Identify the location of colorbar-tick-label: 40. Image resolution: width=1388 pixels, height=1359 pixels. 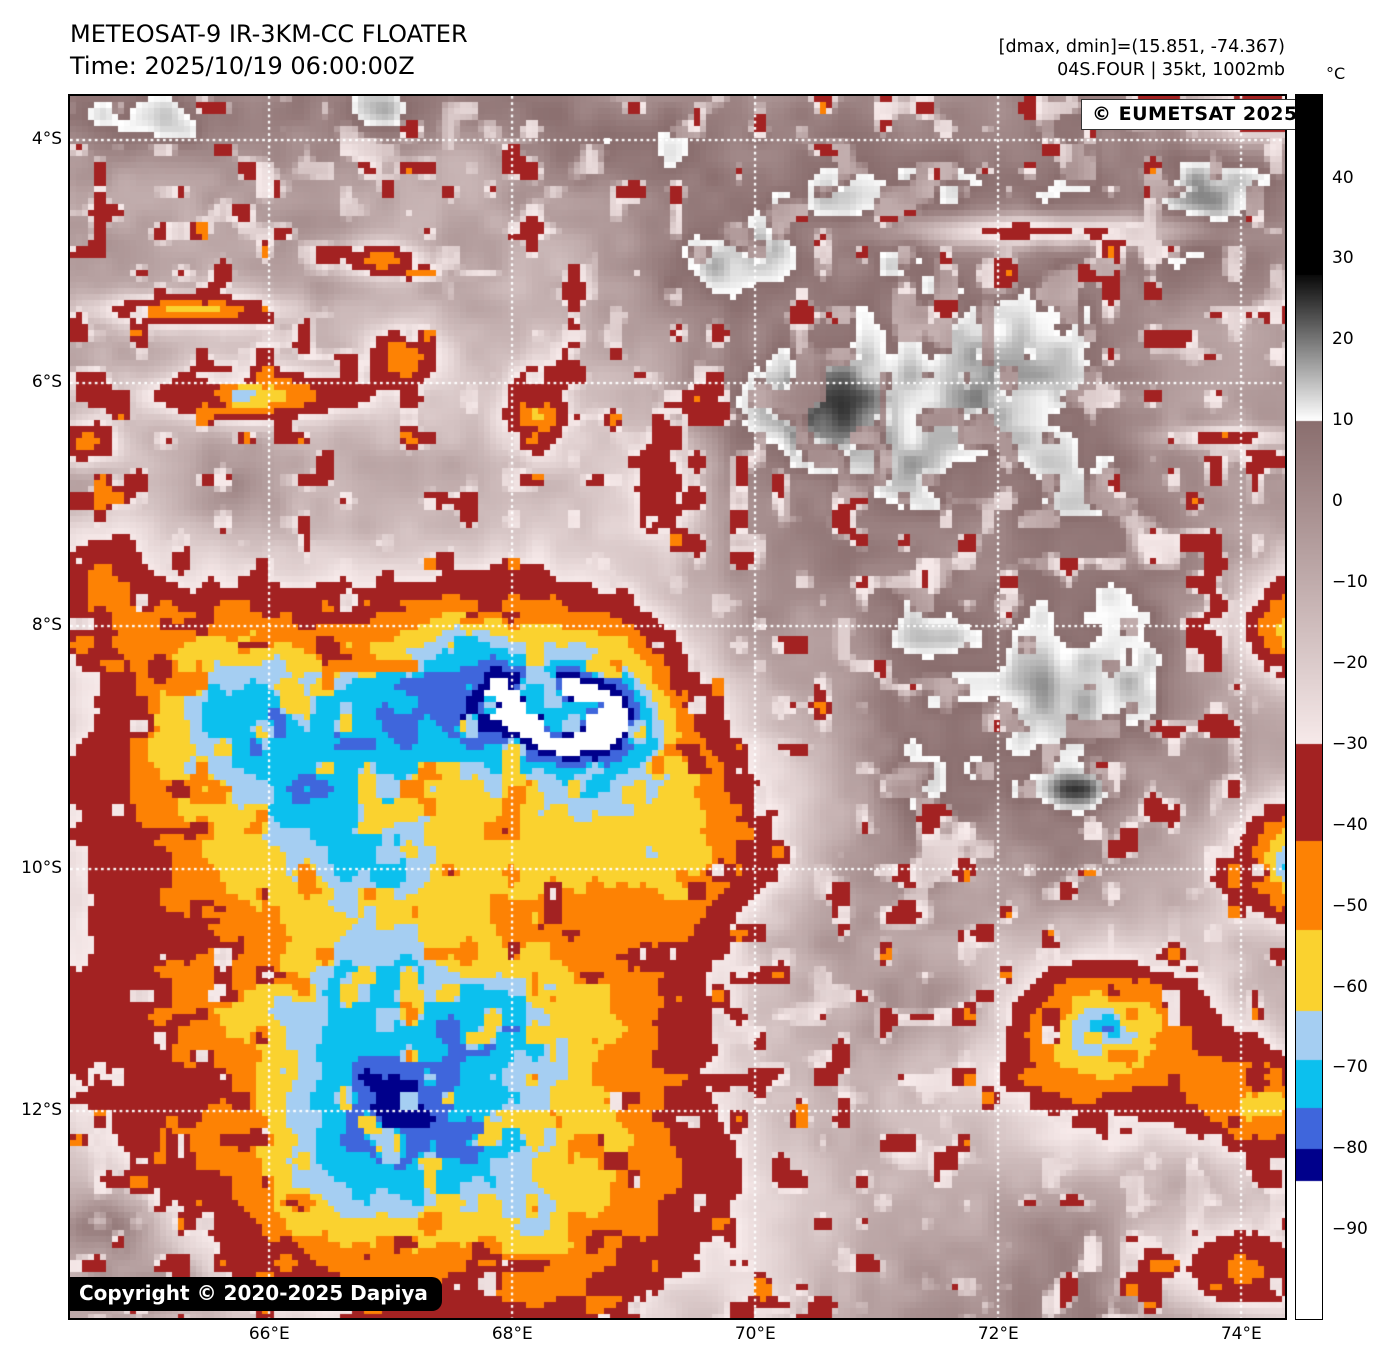
(1343, 177).